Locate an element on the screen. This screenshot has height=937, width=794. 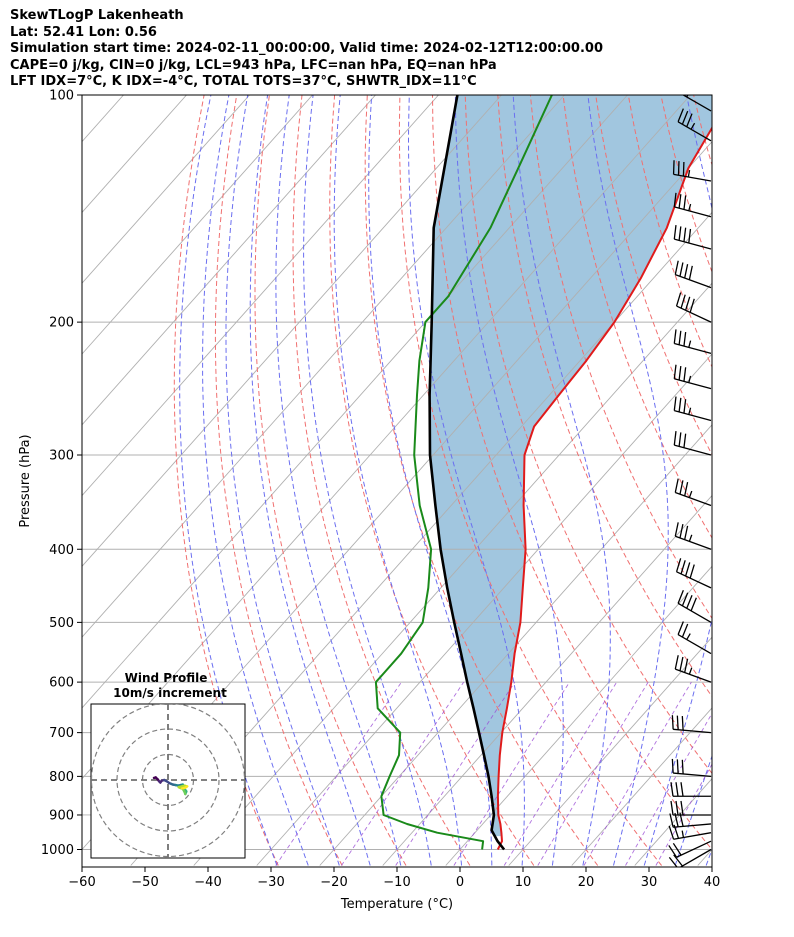
y-tick: 200 is located at coordinates (65, 323).